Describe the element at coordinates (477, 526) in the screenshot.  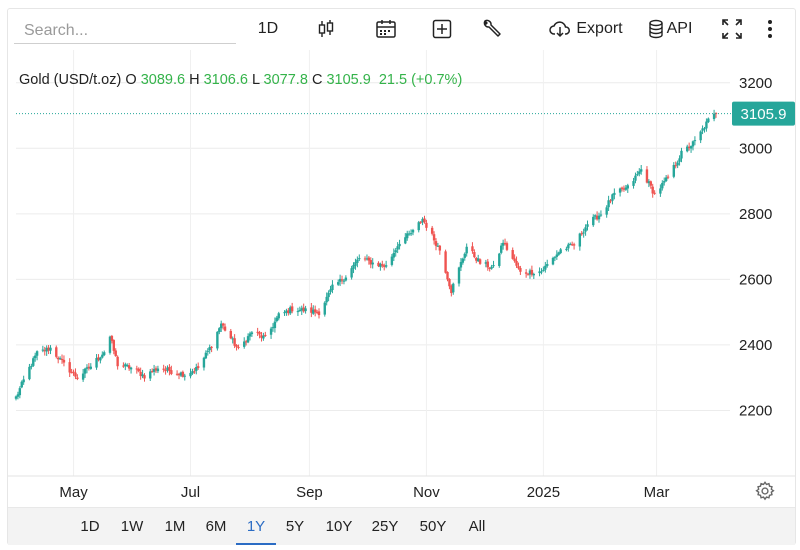
I see `range-all: All` at that location.